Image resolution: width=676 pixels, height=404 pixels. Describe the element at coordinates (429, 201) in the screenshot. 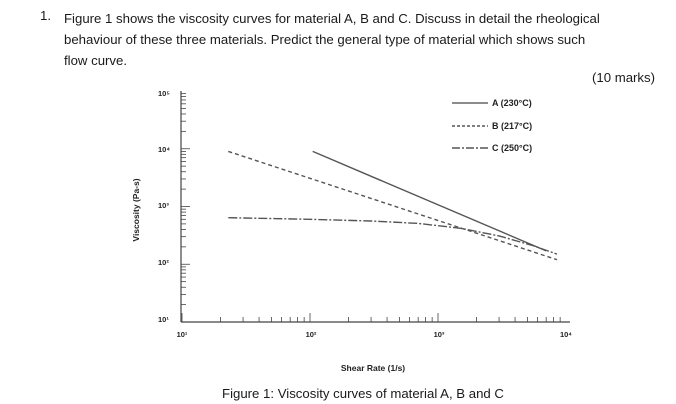

I see `series-line-a` at that location.